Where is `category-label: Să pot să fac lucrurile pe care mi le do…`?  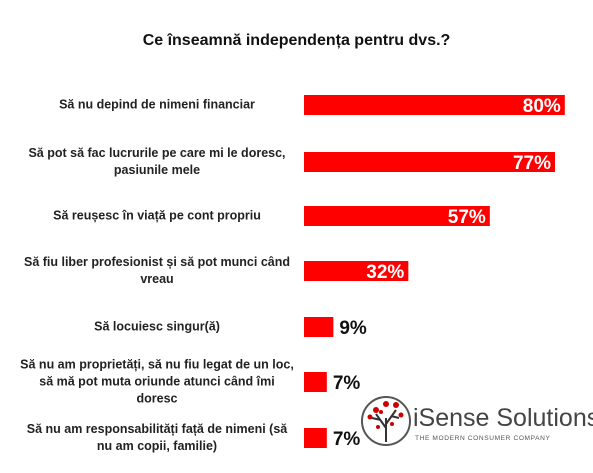
category-label: Să pot să fac lucrurile pe care mi le do… is located at coordinates (157, 161).